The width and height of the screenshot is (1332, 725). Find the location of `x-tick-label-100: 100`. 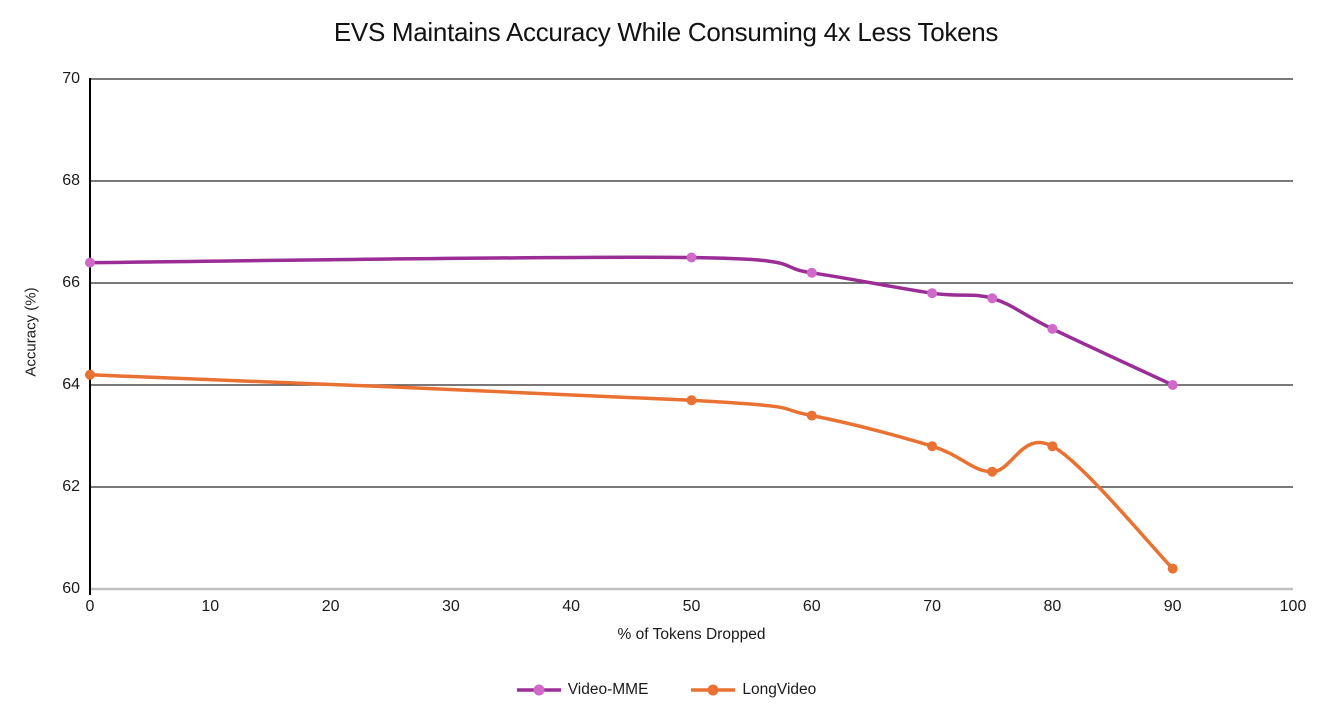

x-tick-label-100: 100 is located at coordinates (1293, 606).